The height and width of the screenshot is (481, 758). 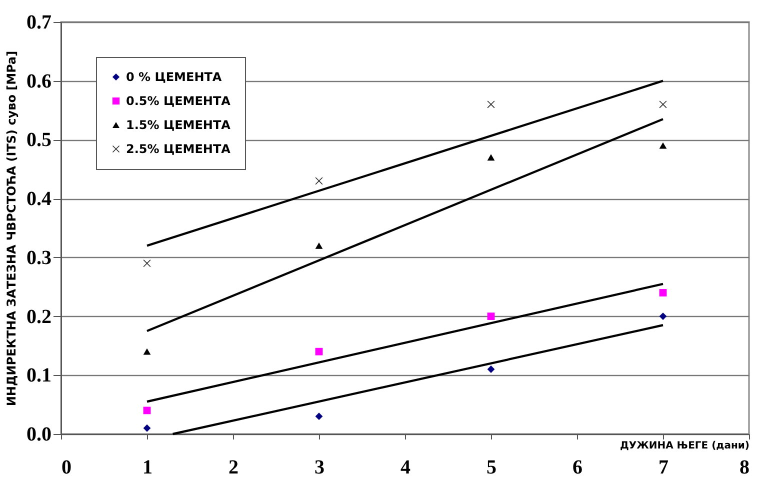 What do you see at coordinates (39, 81) in the screenshot?
I see `y-tick-label: 0.6` at bounding box center [39, 81].